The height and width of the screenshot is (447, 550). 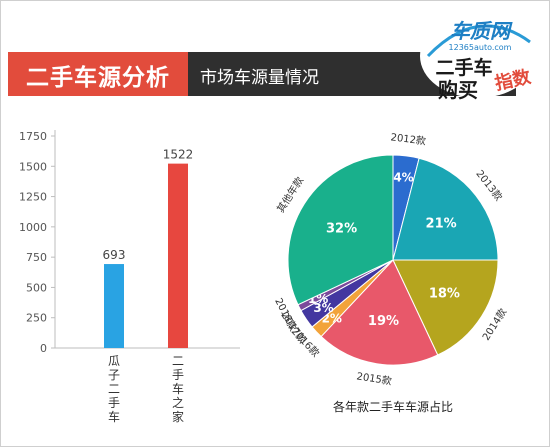 I want to click on brand-name: 车质网, so click(x=481, y=31).